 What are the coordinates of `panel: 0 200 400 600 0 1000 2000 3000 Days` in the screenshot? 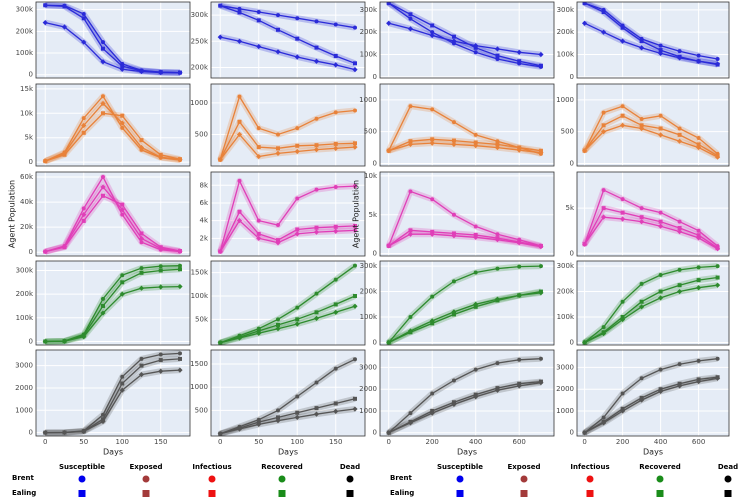 It's located at (643, 403).